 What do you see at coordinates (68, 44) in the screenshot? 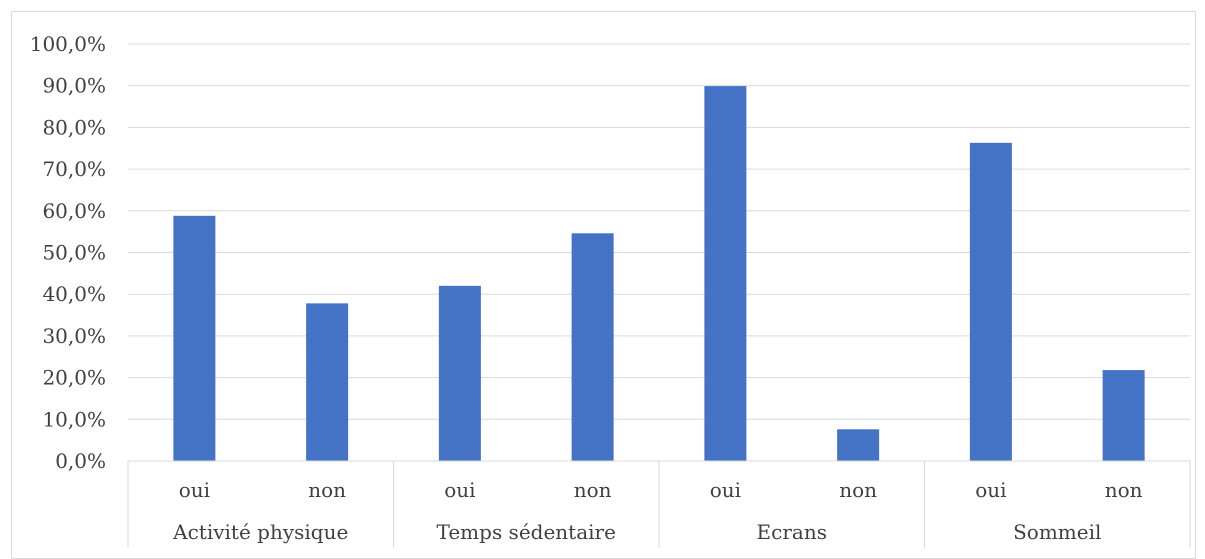
I see `y-tick-label: 100,0%` at bounding box center [68, 44].